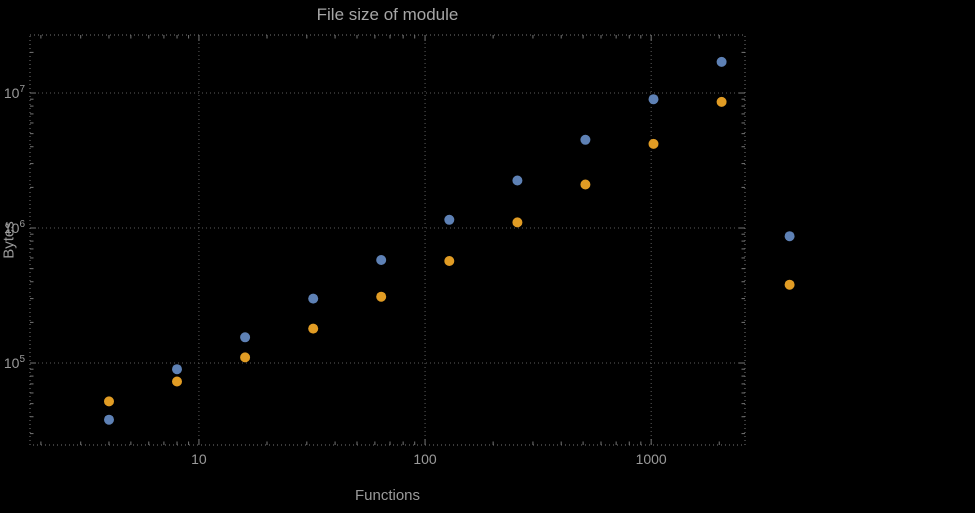  I want to click on y-tick-label: 10⁷, so click(15, 92).